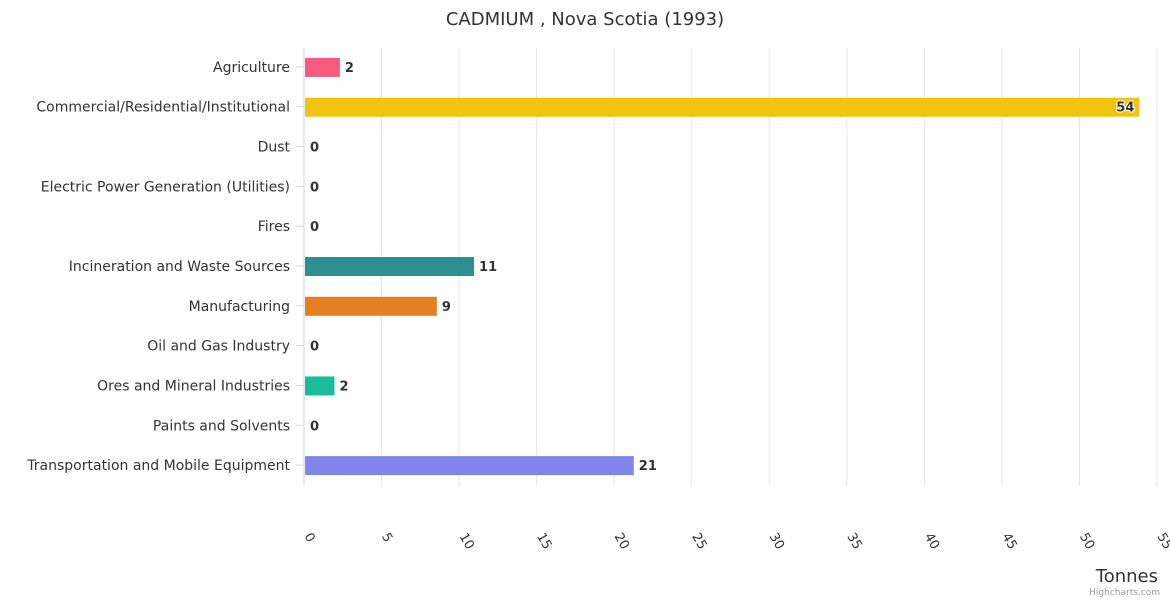 This screenshot has width=1170, height=604. What do you see at coordinates (585, 19) in the screenshot?
I see `chart-title: CADMIUM , Nova Scotia (1993)` at bounding box center [585, 19].